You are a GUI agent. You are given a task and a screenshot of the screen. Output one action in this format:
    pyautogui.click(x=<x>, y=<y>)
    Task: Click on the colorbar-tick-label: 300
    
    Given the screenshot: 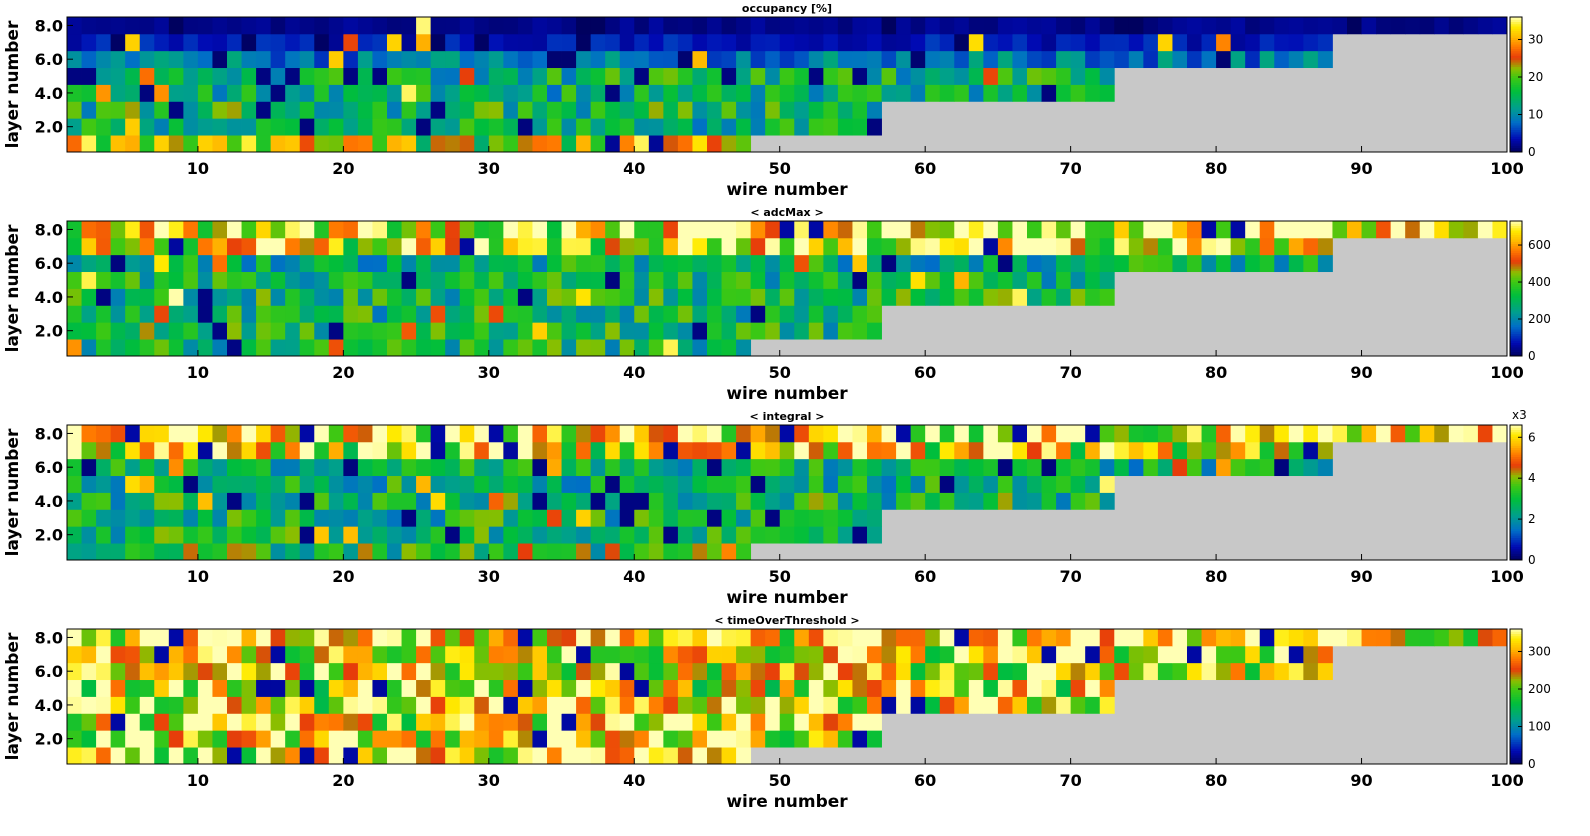 What is the action you would take?
    pyautogui.click(x=1539, y=652)
    